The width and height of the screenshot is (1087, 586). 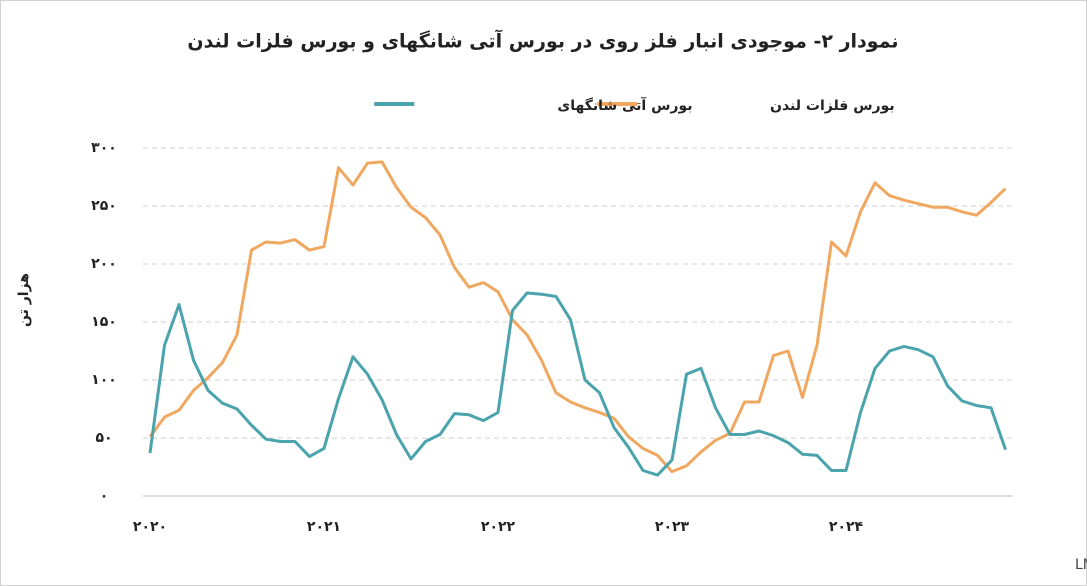 I want to click on x-tick-label: ۲۰۲۱, so click(x=324, y=527).